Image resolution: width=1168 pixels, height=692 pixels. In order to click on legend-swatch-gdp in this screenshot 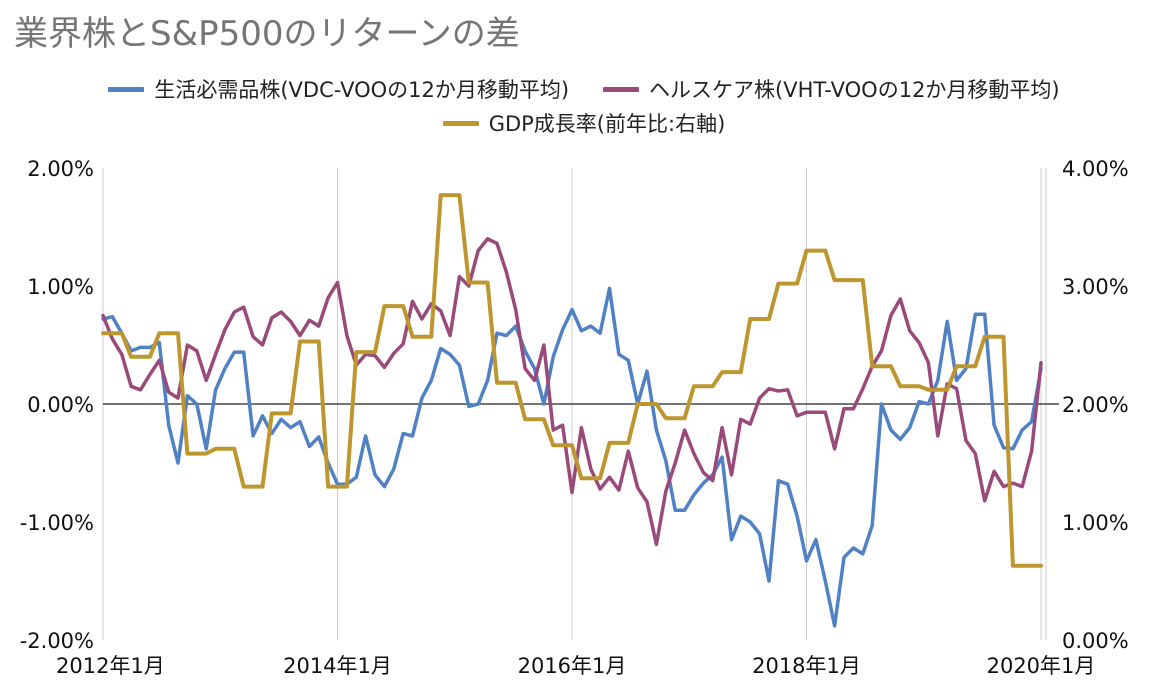, I will do `click(460, 123)`.